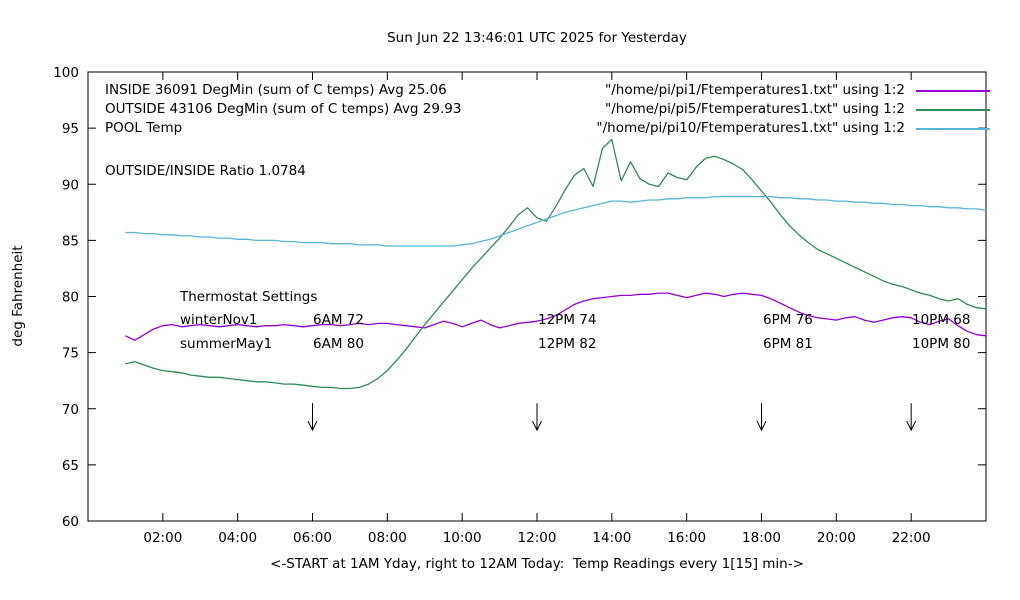 This screenshot has width=1020, height=600. What do you see at coordinates (205, 171) in the screenshot?
I see `outside-inside-ratio: OUTSIDE/INSIDE Ratio 1.0784` at bounding box center [205, 171].